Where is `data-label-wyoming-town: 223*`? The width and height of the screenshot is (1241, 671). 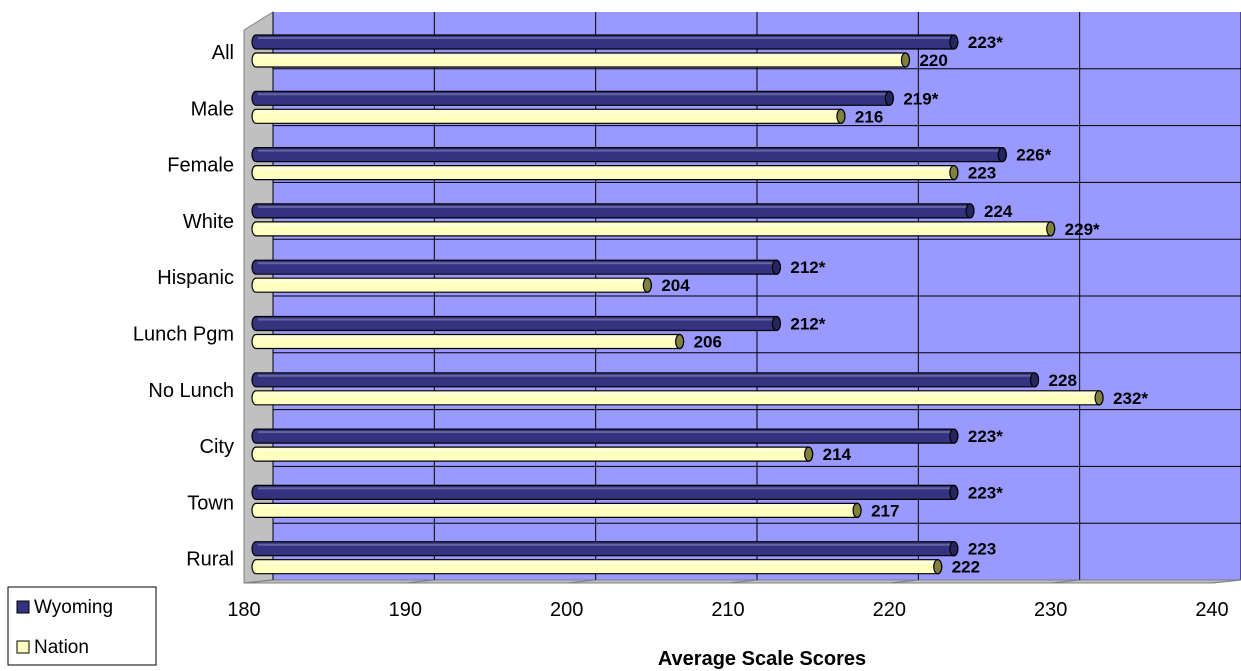
data-label-wyoming-town: 223* is located at coordinates (985, 492).